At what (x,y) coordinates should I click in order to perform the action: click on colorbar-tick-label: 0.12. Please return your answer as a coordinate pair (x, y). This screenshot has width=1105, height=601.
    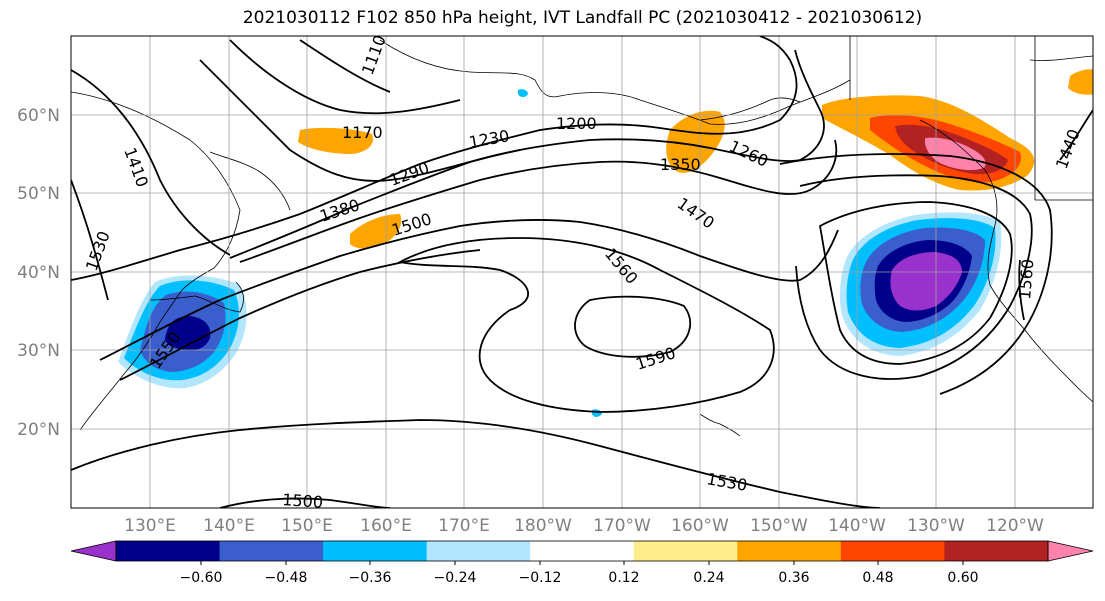
    Looking at the image, I should click on (623, 578).